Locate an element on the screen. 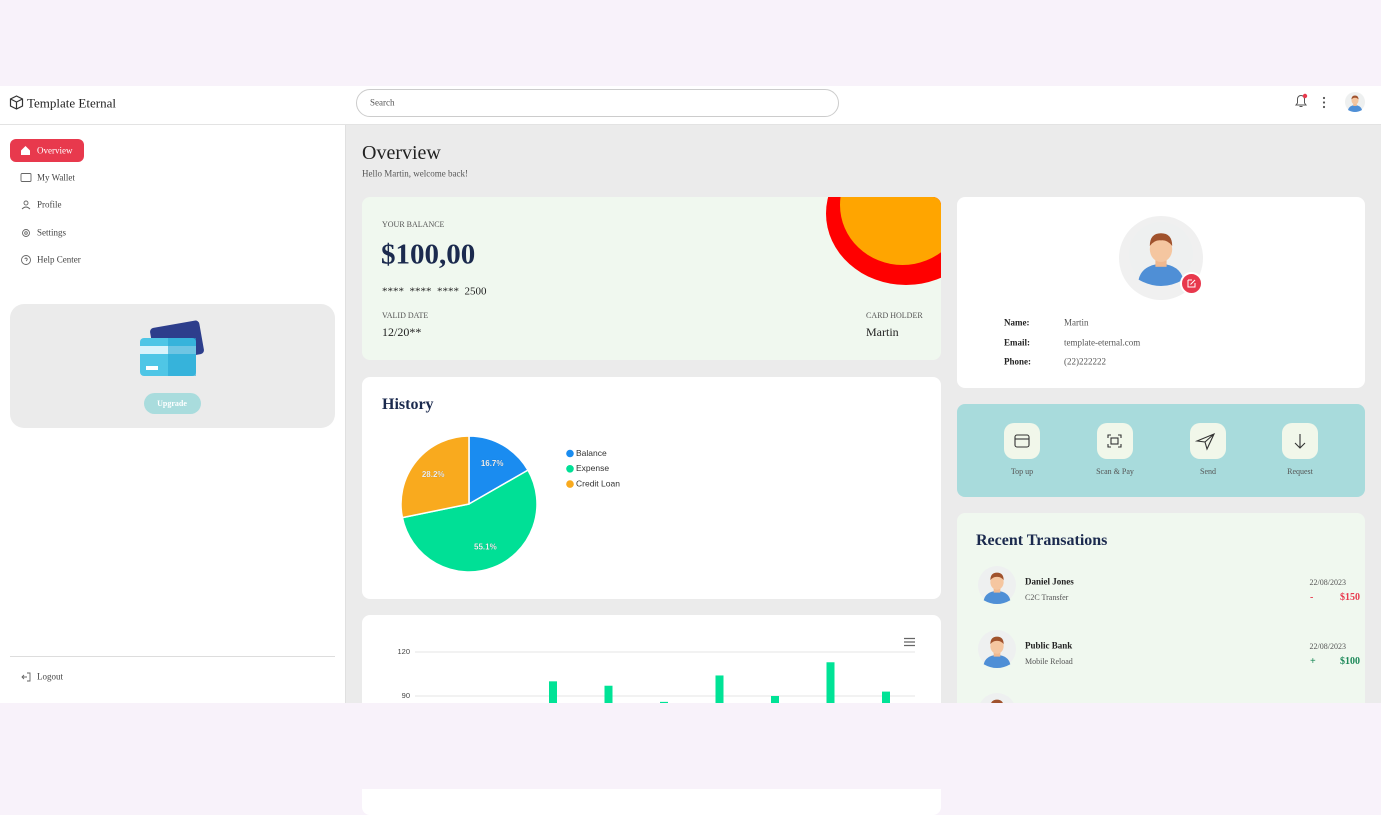  search-placeholder: Search is located at coordinates (382, 102).